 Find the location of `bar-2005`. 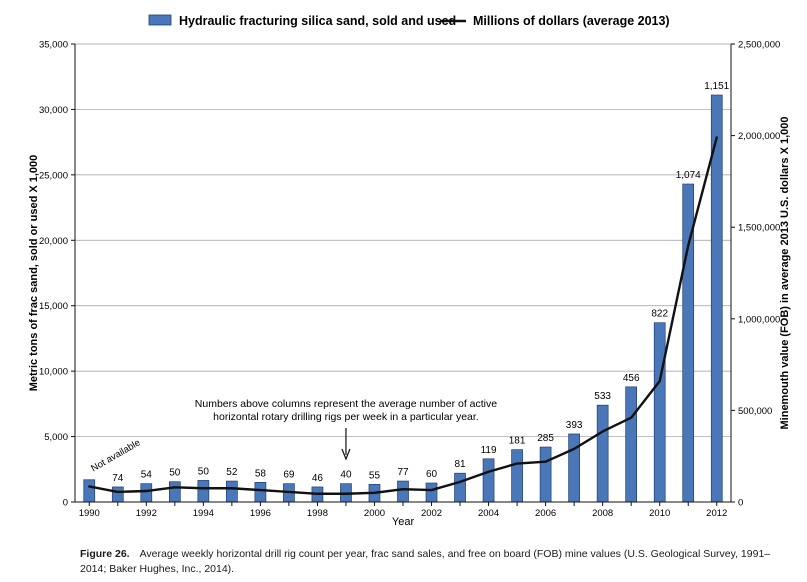

bar-2005 is located at coordinates (517, 476).